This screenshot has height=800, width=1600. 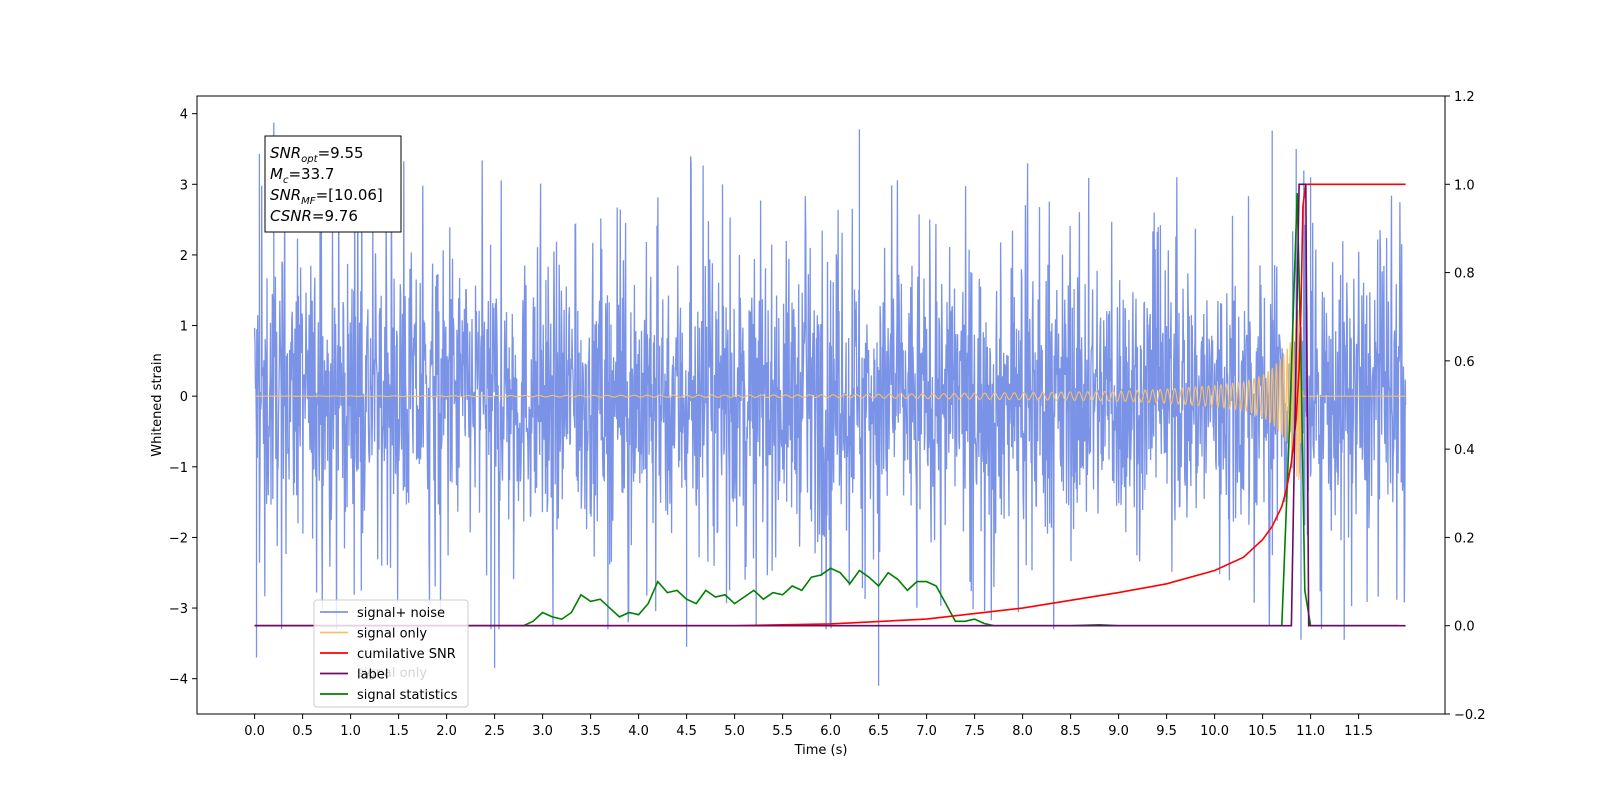 I want to click on x-tick-label: 2.0, so click(x=446, y=731).